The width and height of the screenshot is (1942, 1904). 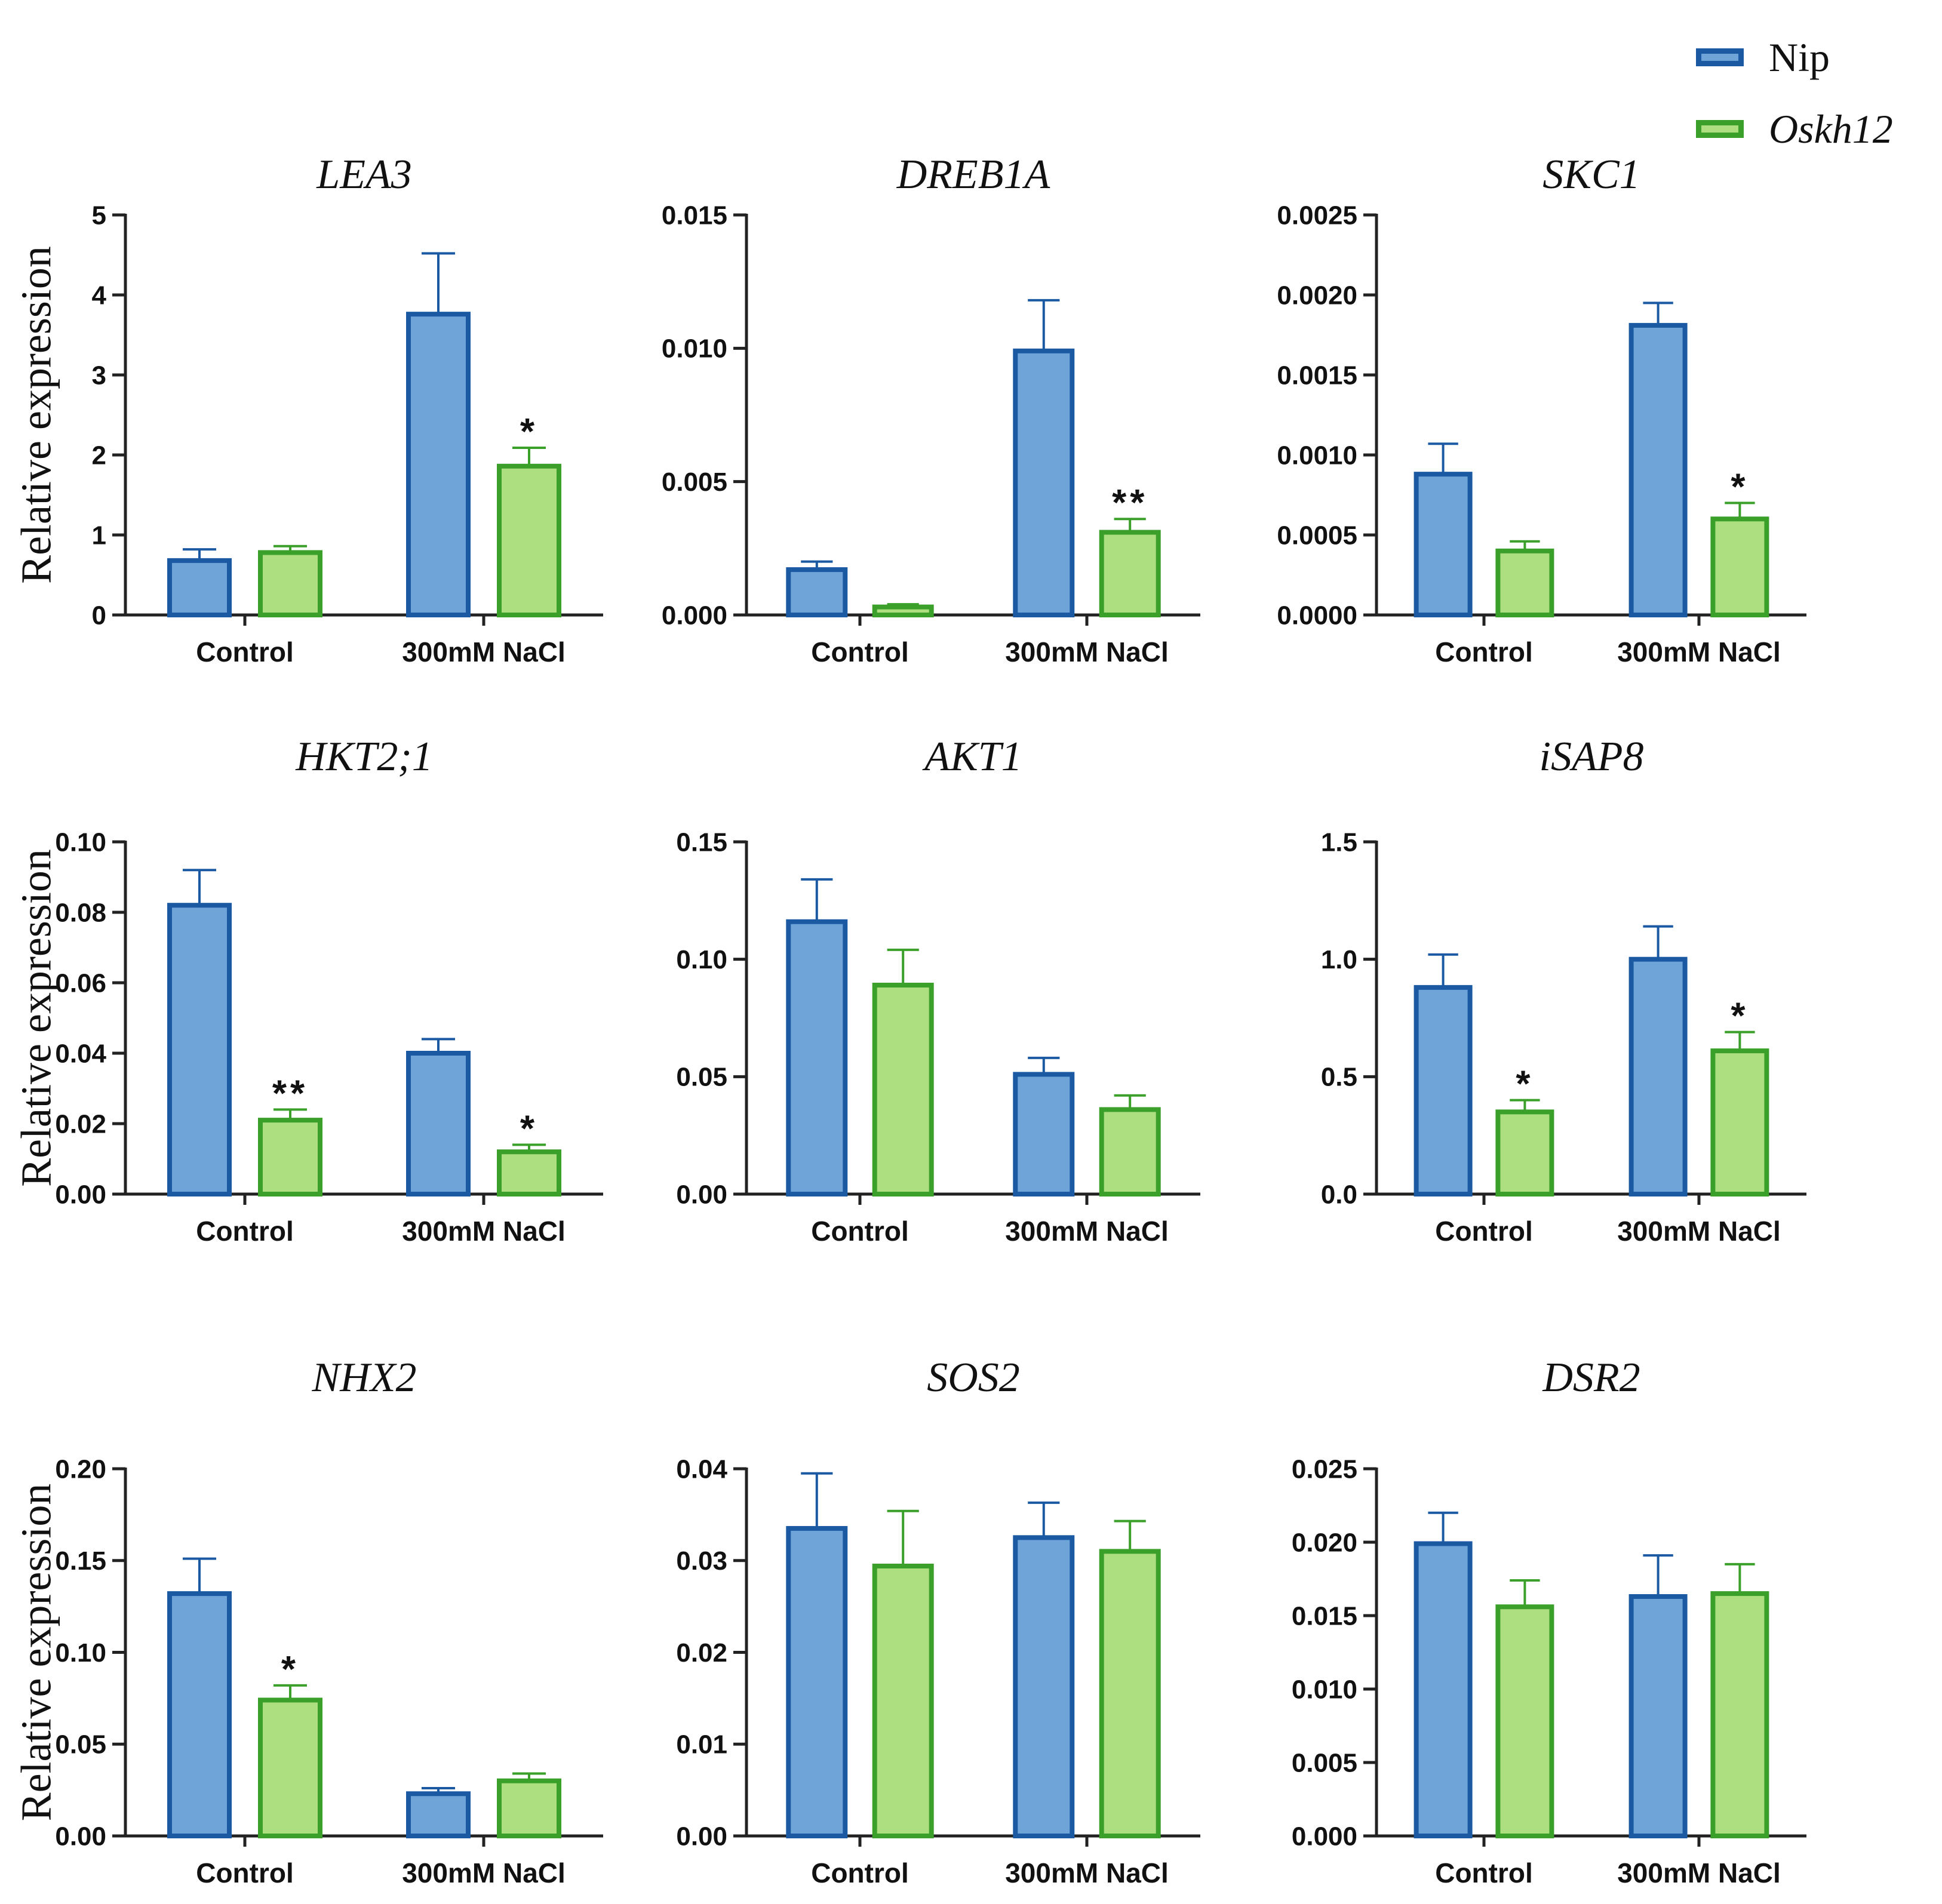 I want to click on y-tick-label: 0.20, so click(x=80, y=1469).